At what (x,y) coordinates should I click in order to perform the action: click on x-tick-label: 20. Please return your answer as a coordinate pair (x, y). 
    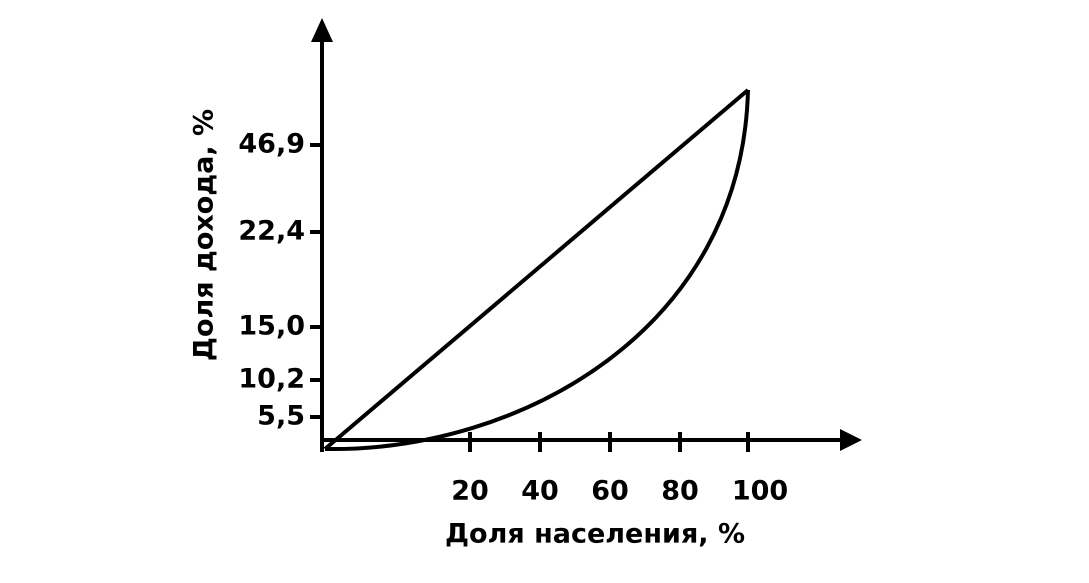
    Looking at the image, I should click on (470, 491).